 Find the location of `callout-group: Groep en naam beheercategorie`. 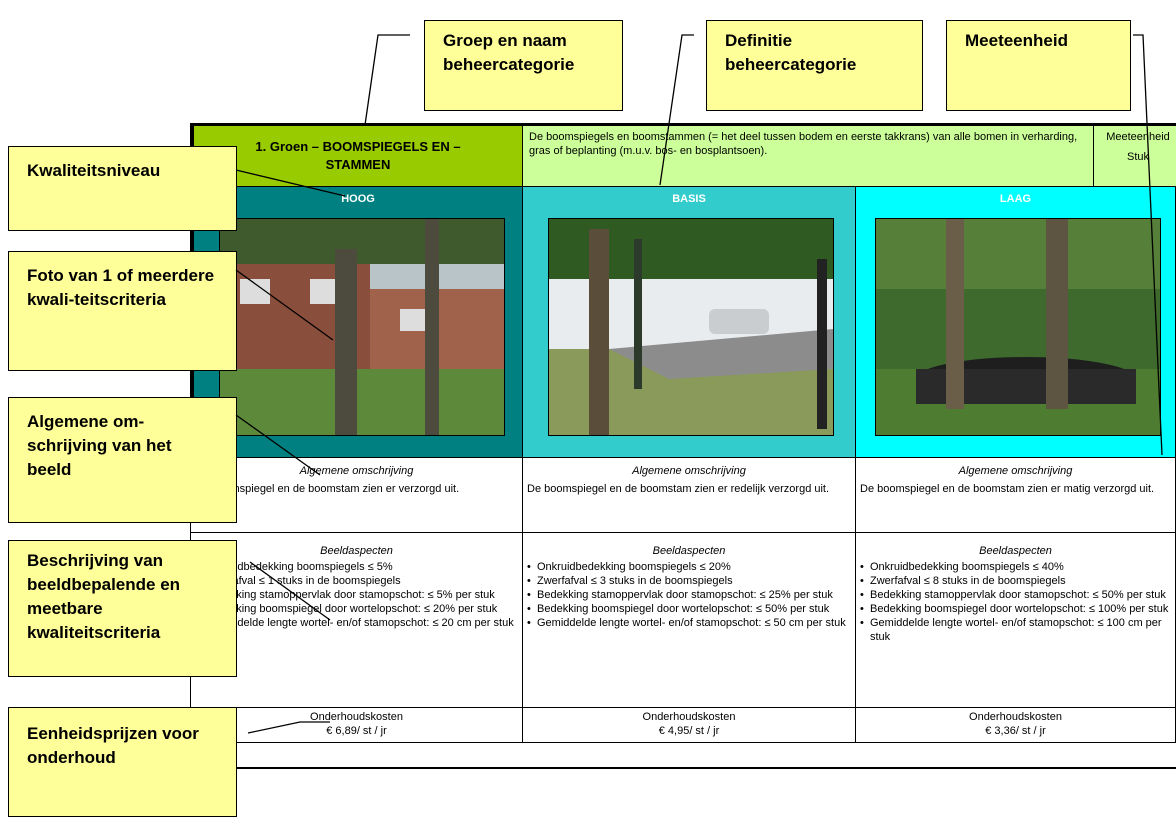

callout-group: Groep en naam beheercategorie is located at coordinates (523, 65).